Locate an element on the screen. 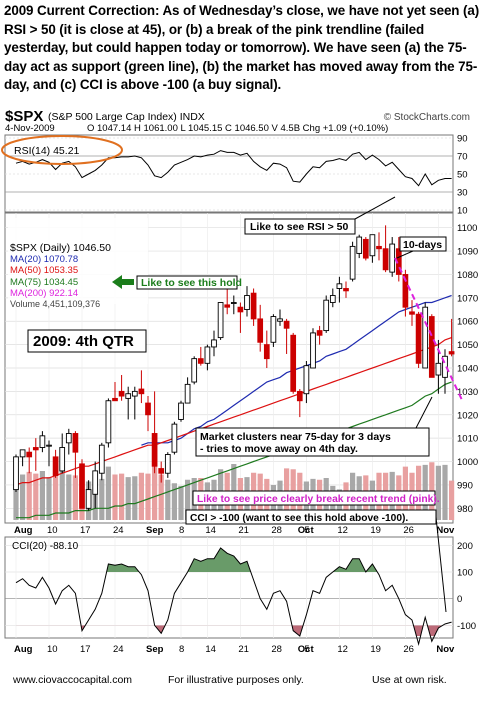 The width and height of the screenshot is (489, 706). price-tick-label: 1080 is located at coordinates (467, 275).